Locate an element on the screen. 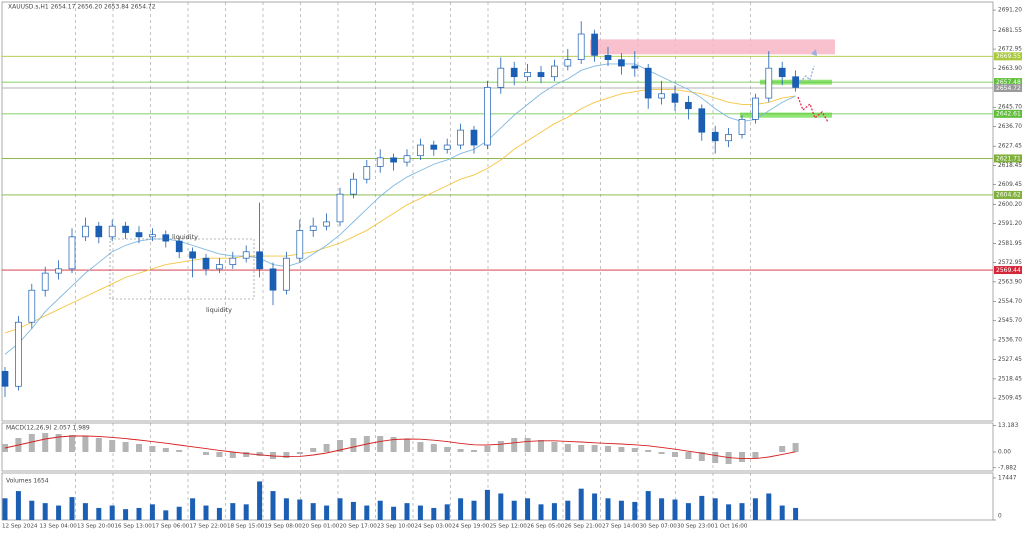  y-tick-label: 17447 is located at coordinates (1007, 478).